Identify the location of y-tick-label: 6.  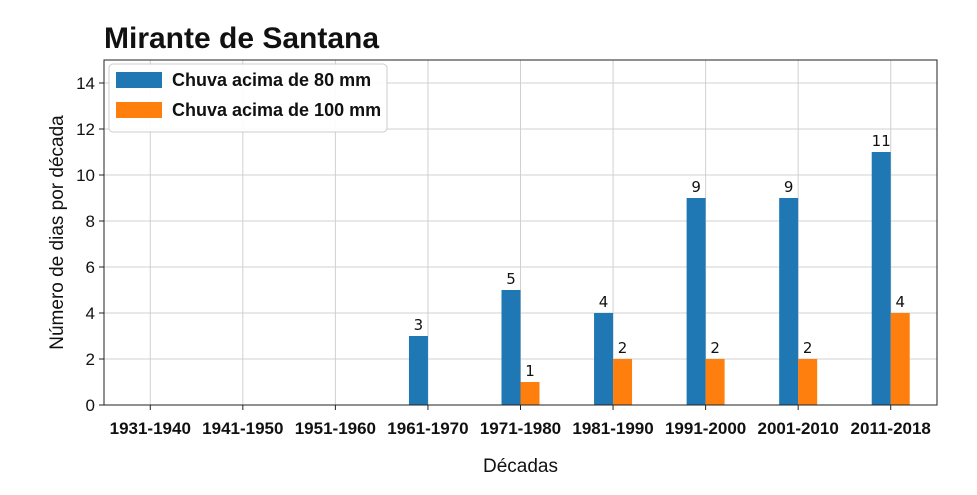
(90, 267).